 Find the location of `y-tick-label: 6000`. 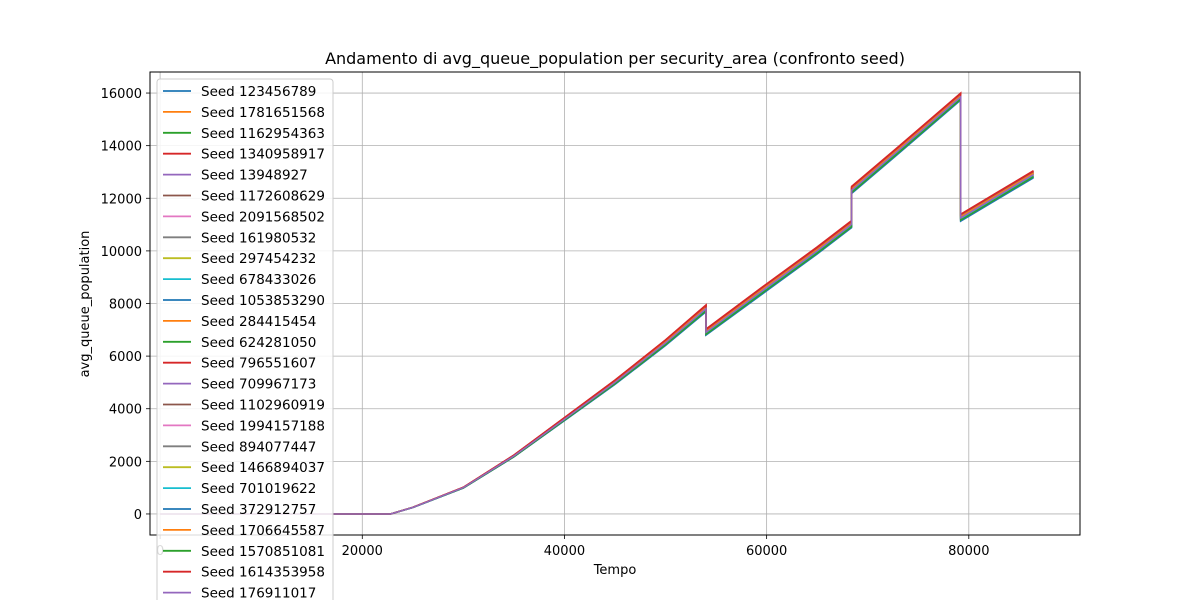

y-tick-label: 6000 is located at coordinates (125, 357).